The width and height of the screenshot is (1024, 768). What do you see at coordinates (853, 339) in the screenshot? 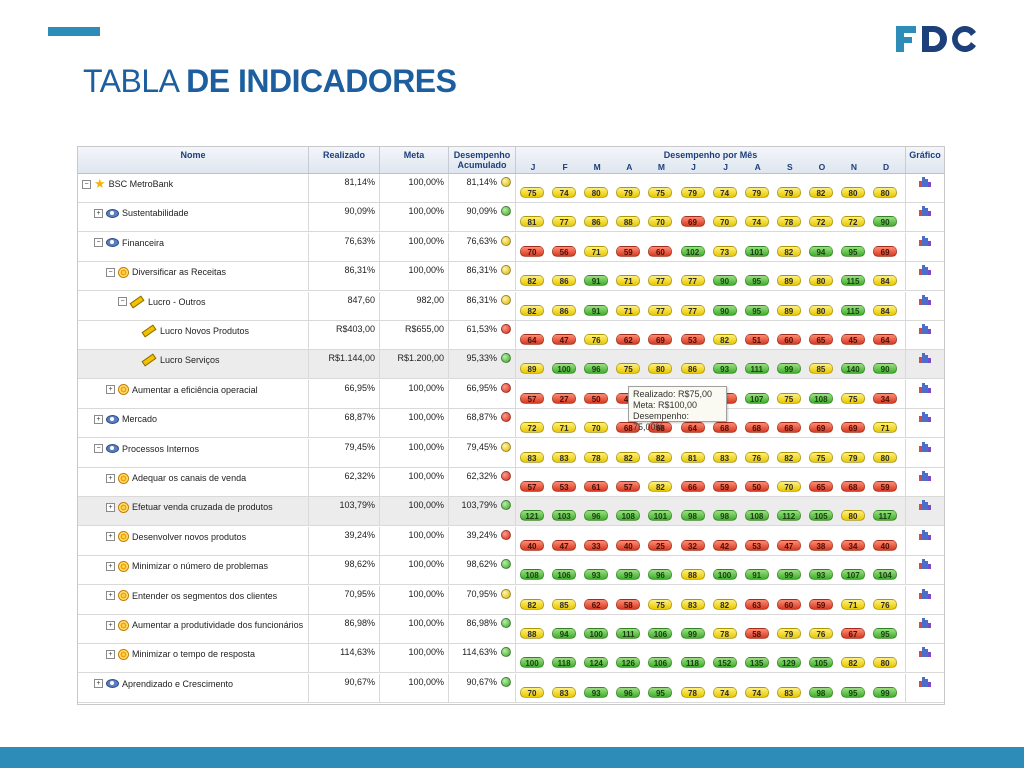
I see `month-value-pill: 45` at bounding box center [853, 339].